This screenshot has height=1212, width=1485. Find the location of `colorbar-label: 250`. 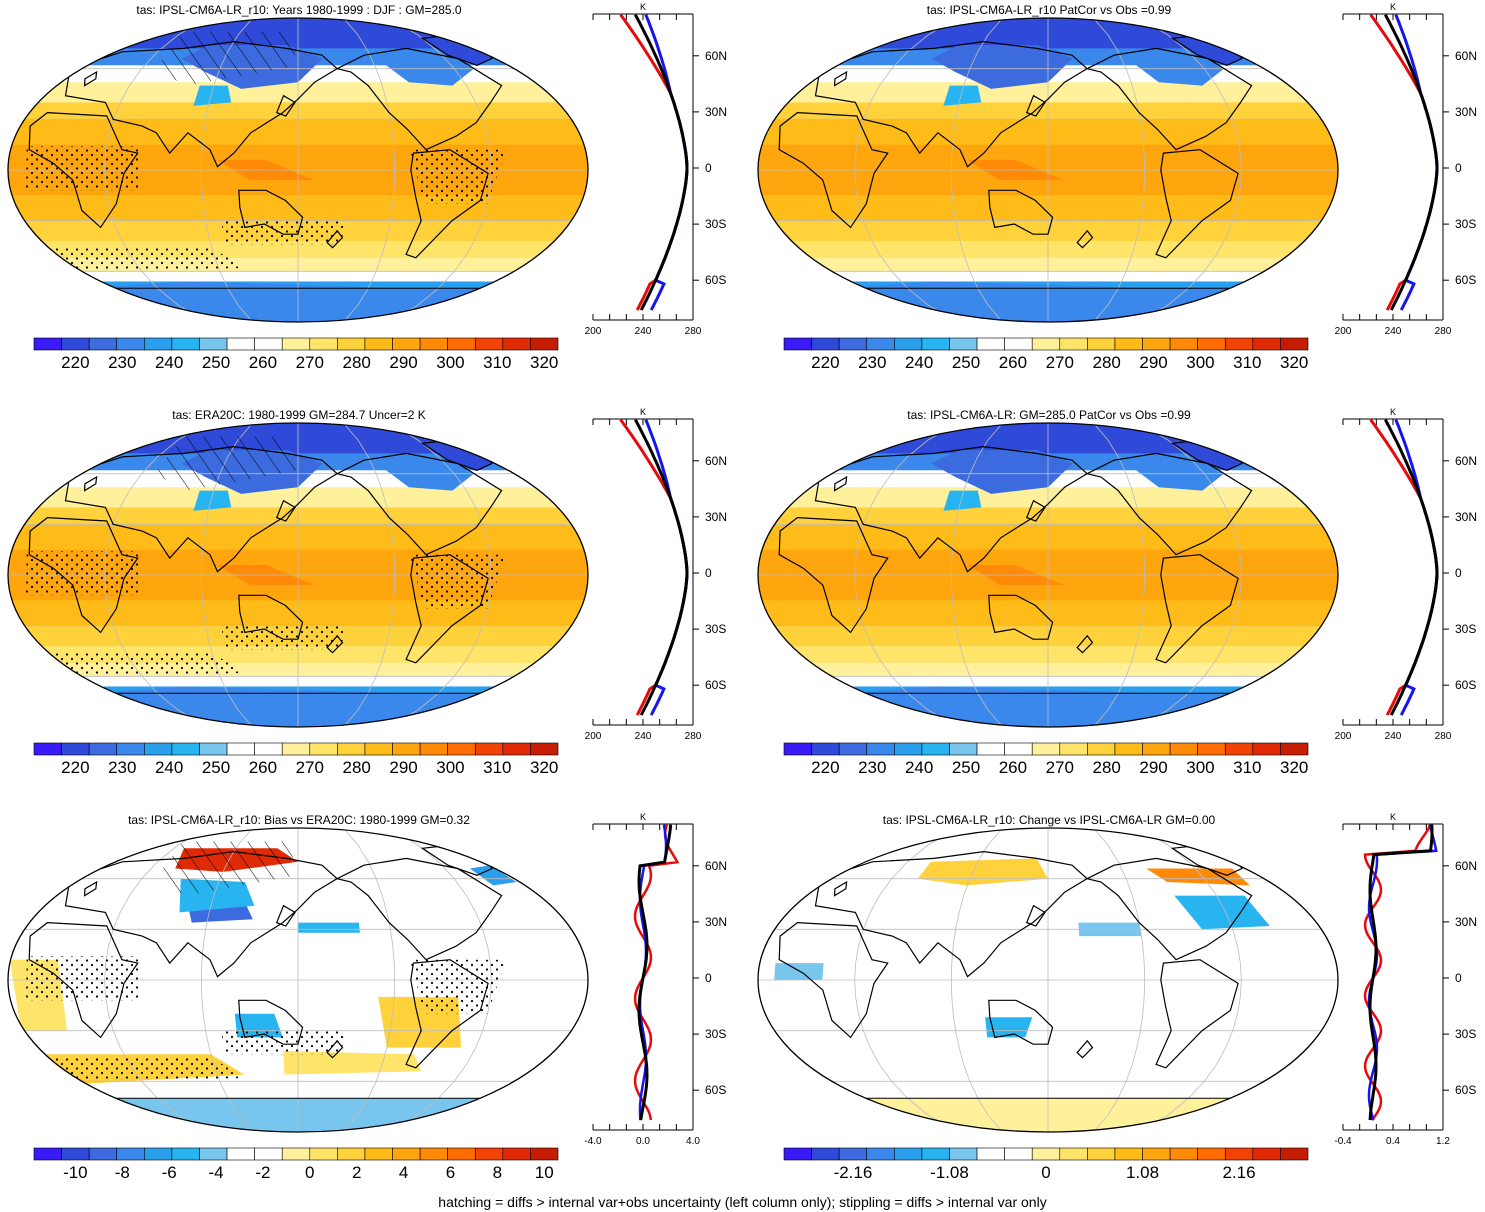

colorbar-label: 250 is located at coordinates (966, 362).